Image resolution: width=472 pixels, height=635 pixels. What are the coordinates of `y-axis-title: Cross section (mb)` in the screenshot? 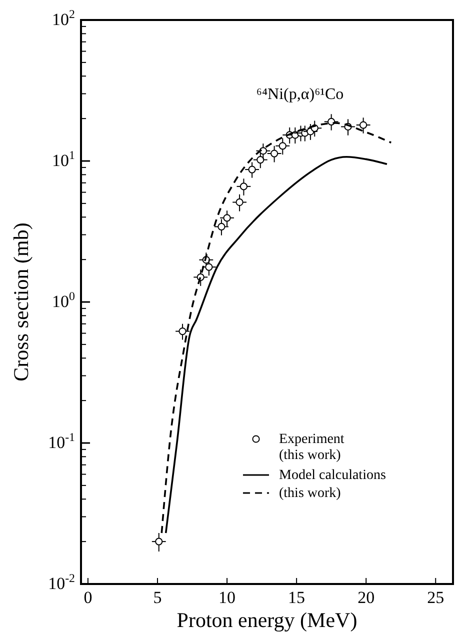 It's located at (21, 302).